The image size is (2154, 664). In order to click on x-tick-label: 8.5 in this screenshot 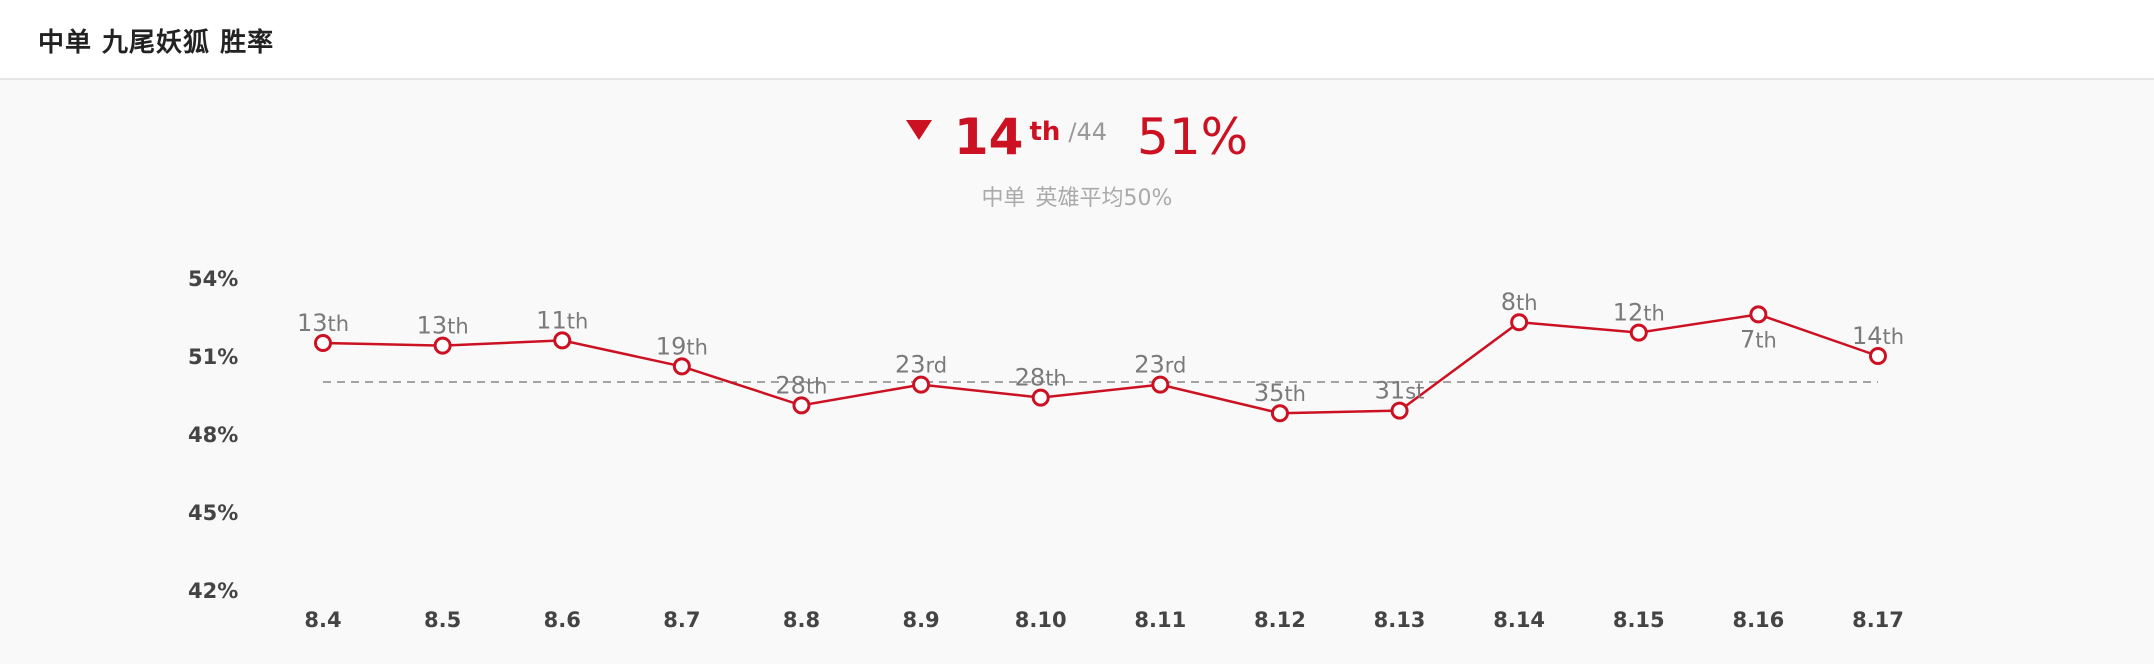, I will do `click(442, 620)`.